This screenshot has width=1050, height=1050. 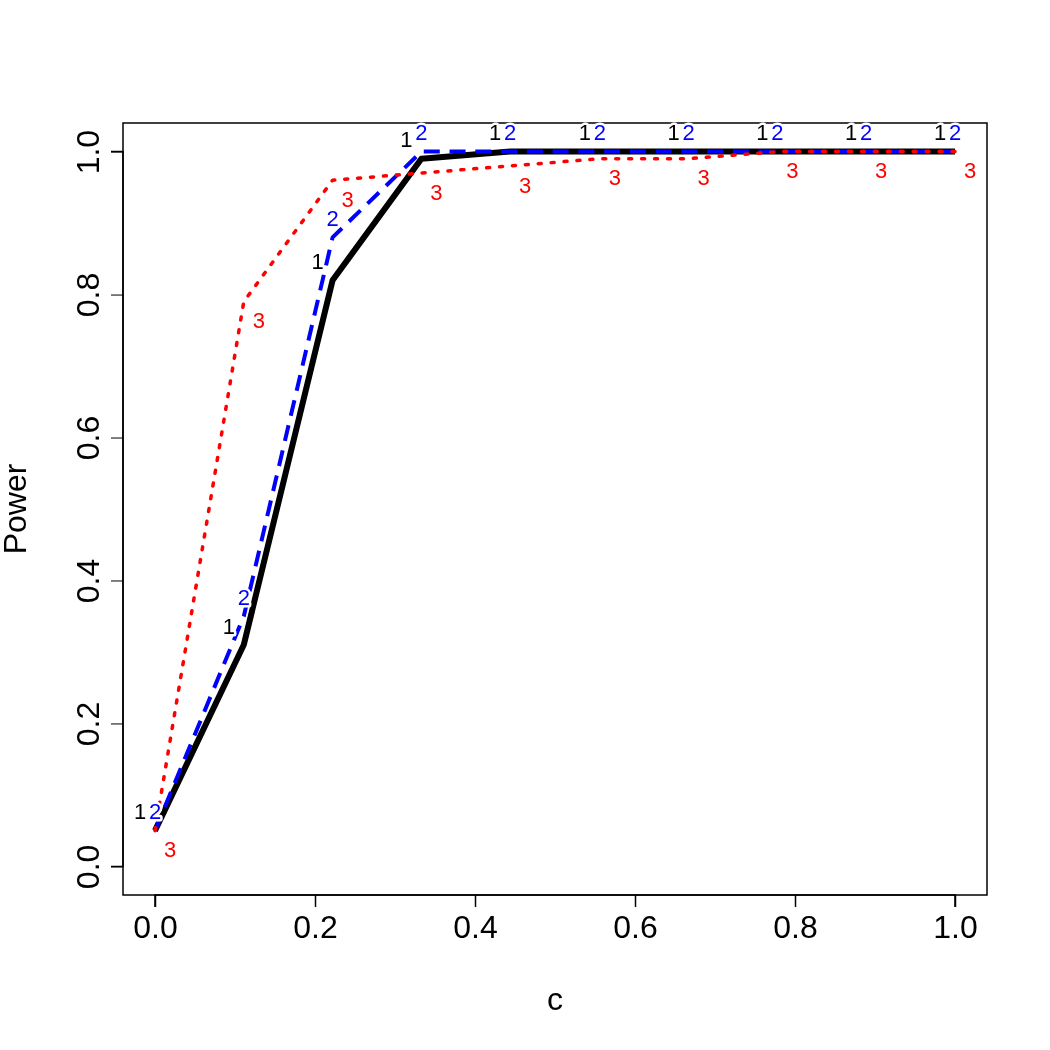 What do you see at coordinates (16, 509) in the screenshot?
I see `y-axis-title: Power` at bounding box center [16, 509].